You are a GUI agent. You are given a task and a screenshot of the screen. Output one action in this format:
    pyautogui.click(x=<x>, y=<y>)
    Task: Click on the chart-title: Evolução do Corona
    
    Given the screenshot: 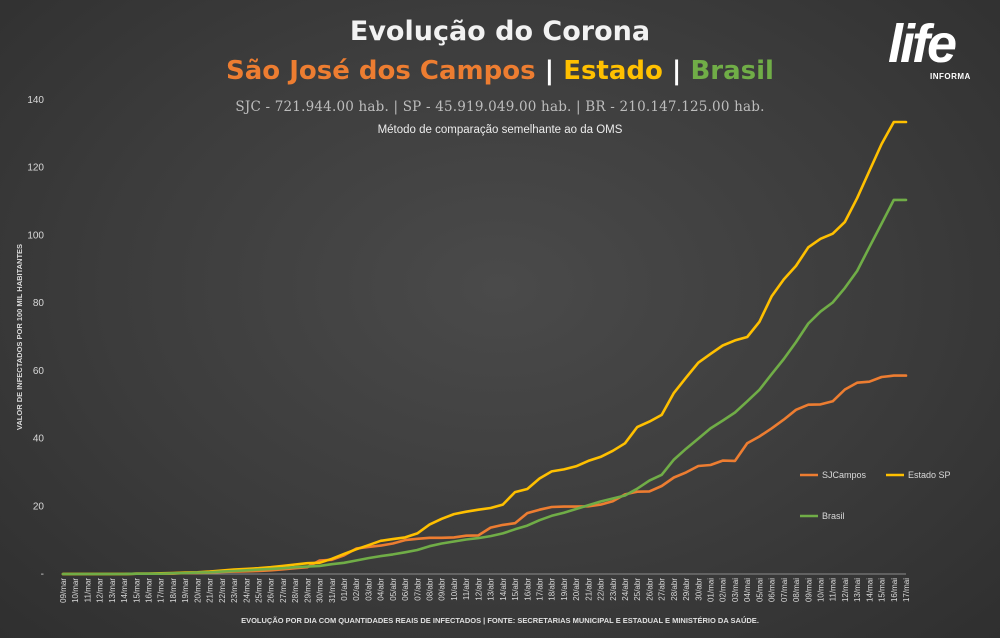 What is the action you would take?
    pyautogui.click(x=500, y=31)
    